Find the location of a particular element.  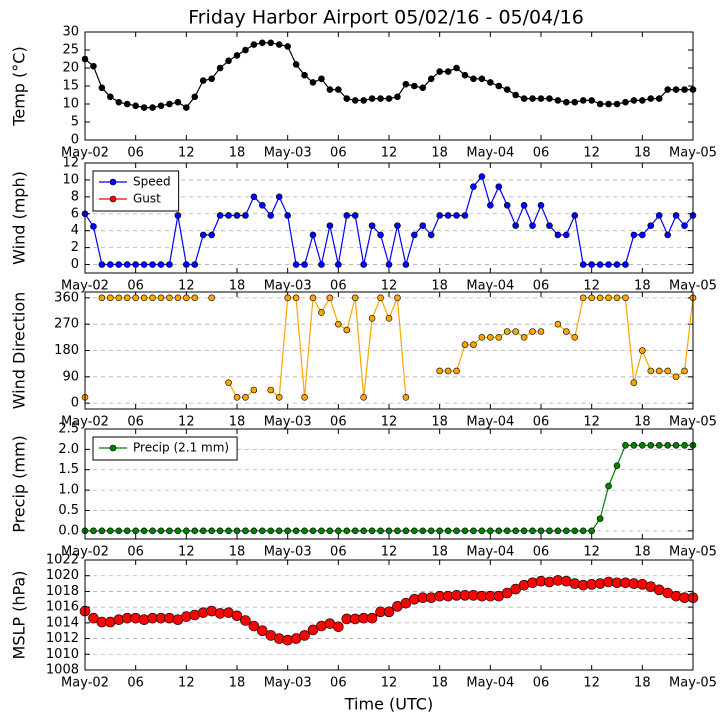

y-tick-label: 0 is located at coordinates (75, 264).